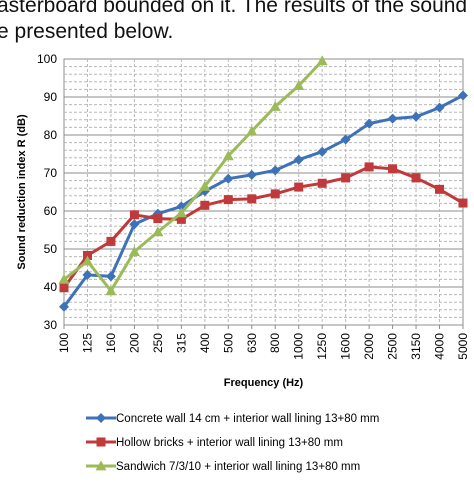 This screenshot has height=483, width=474. Describe the element at coordinates (51, 287) in the screenshot. I see `y-tick-label: 40` at that location.